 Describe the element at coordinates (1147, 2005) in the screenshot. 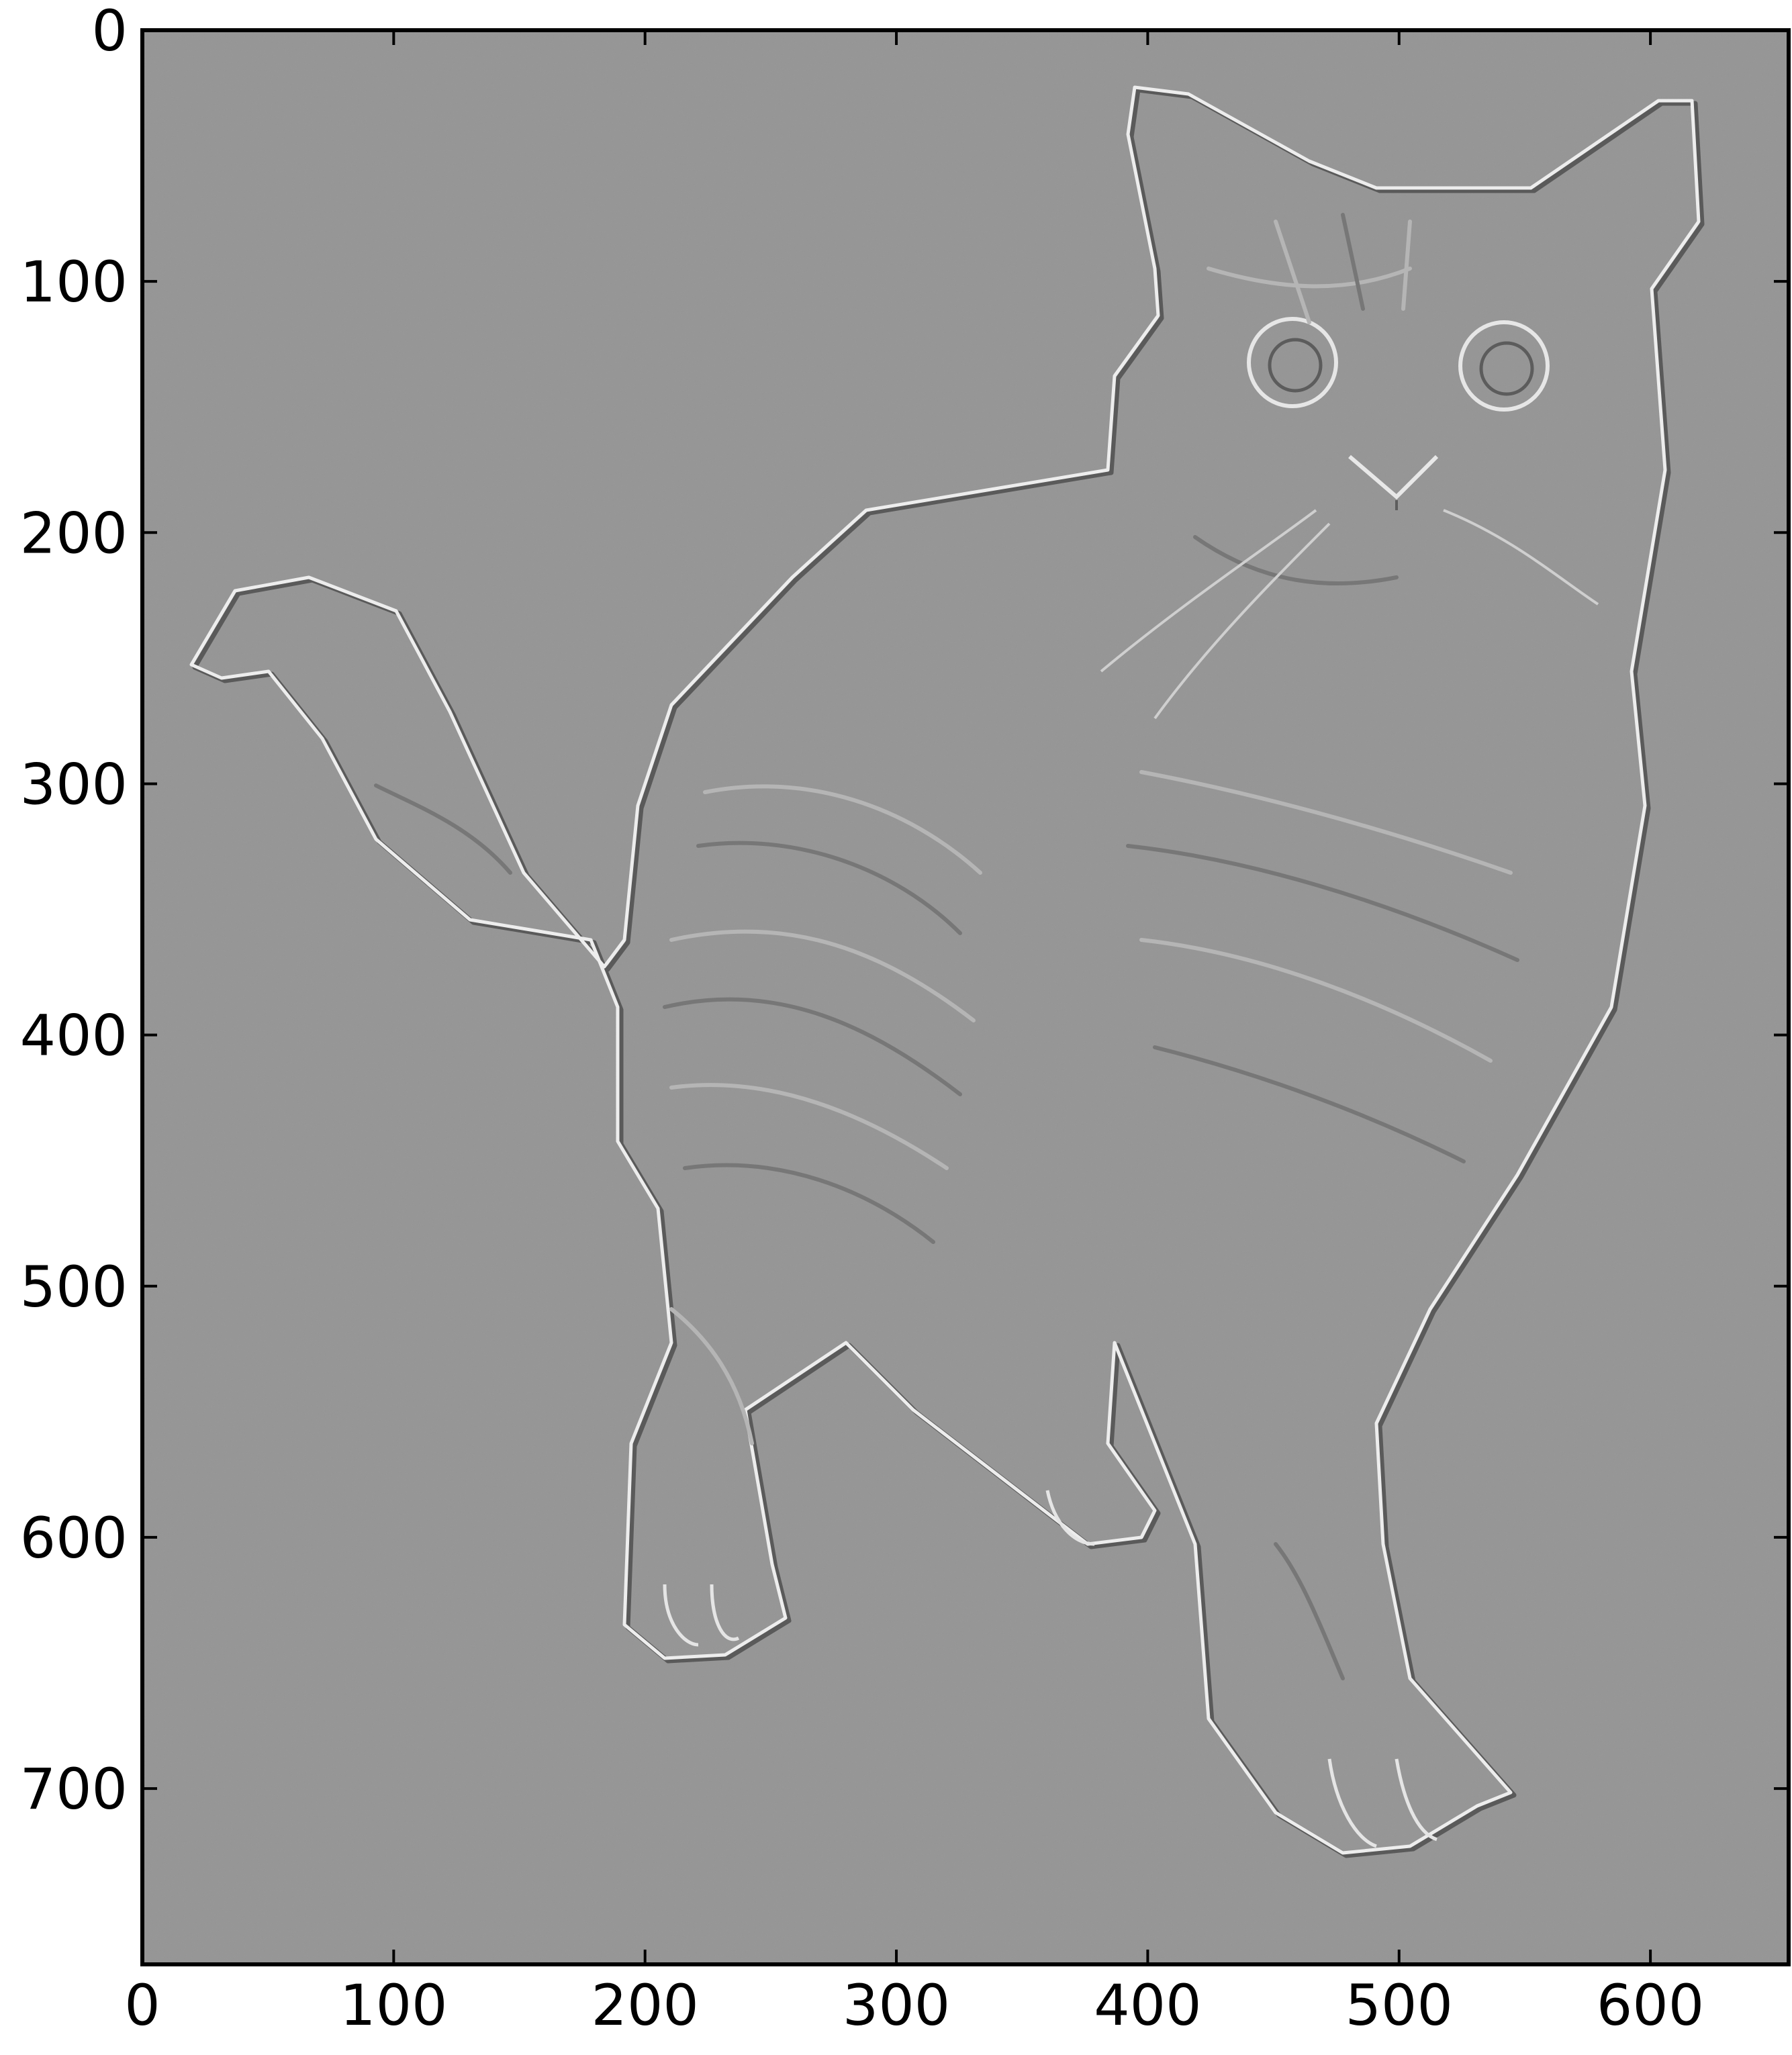

I see `x-tick-label: 400` at that location.